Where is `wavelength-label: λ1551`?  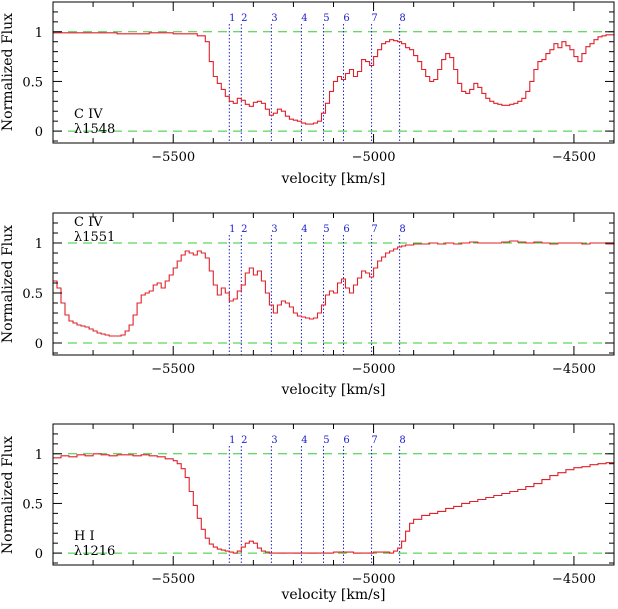
wavelength-label: λ1551 is located at coordinates (94, 237).